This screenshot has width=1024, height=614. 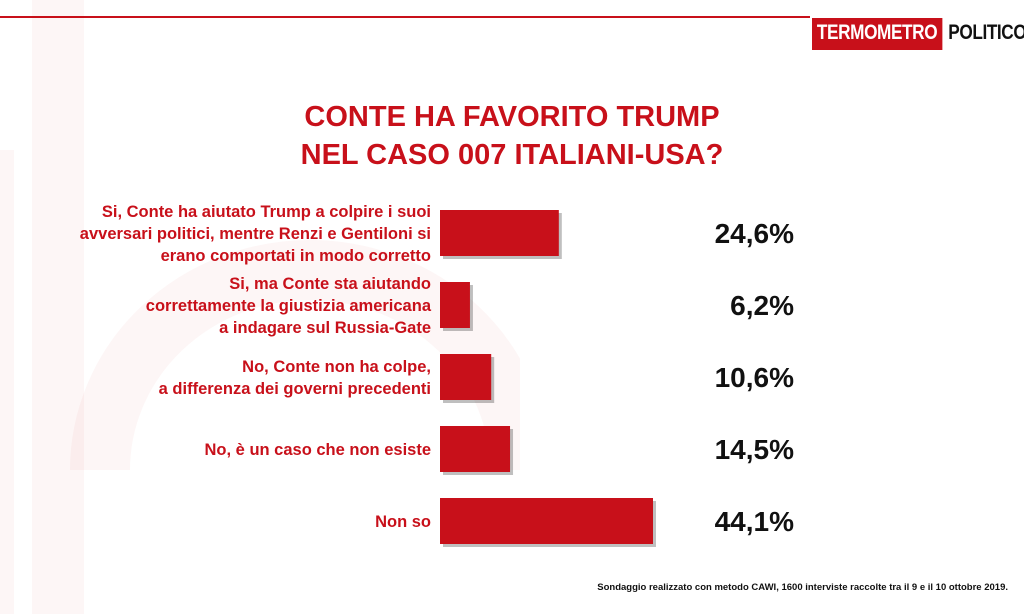 I want to click on logo-part-politico: POLITICO, so click(x=985, y=32).